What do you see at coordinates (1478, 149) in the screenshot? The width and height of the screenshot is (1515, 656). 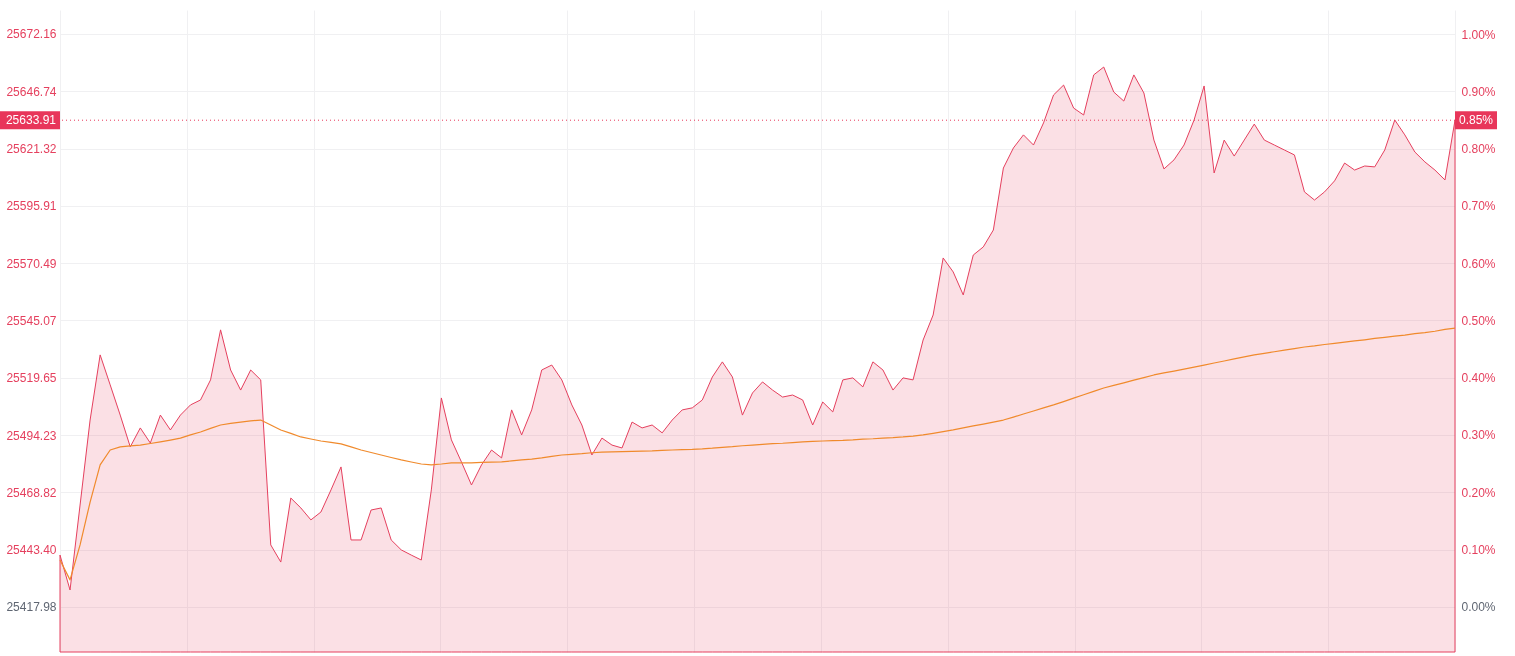 I see `y2-tick-label: 0.80%` at bounding box center [1478, 149].